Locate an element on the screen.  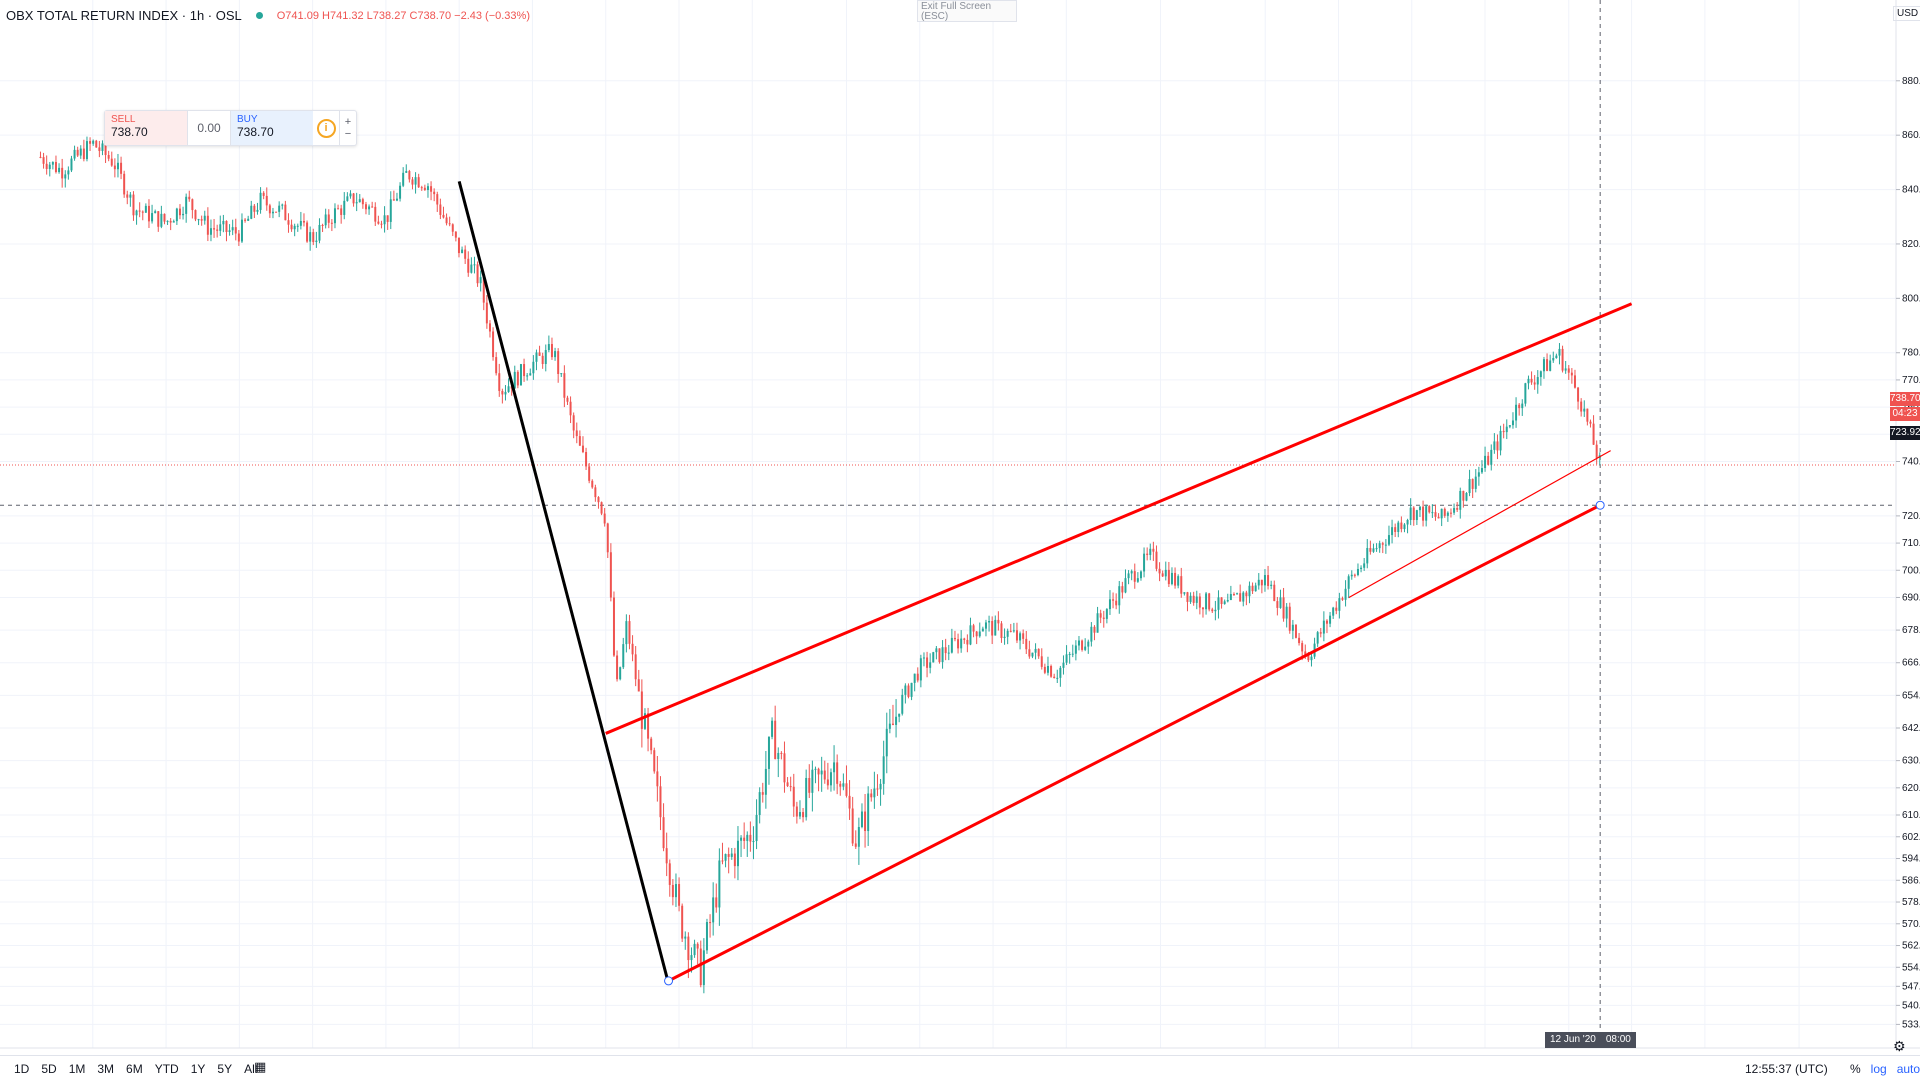
price-tick-label: 800.00 is located at coordinates (1911, 298).